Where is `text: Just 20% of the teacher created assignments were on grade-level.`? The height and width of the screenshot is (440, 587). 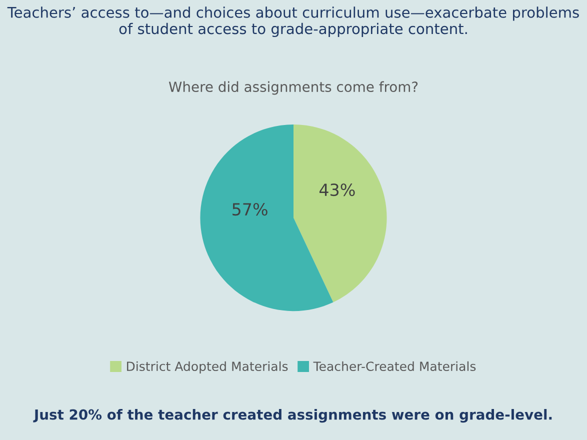 text: Just 20% of the teacher created assignments were on grade-level. is located at coordinates (292, 416).